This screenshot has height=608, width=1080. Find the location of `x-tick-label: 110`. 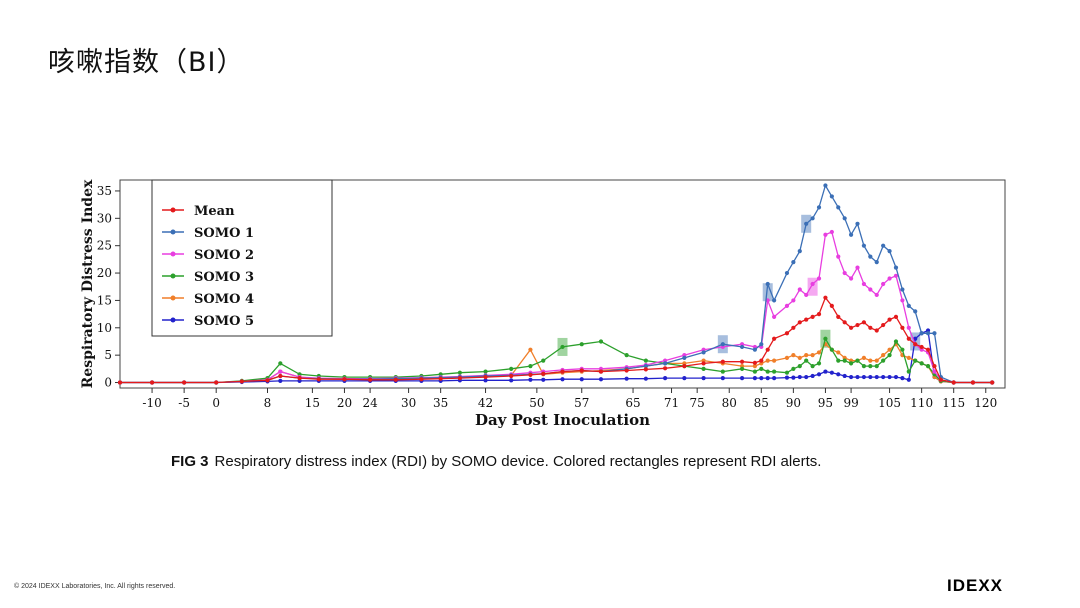

x-tick-label: 110 is located at coordinates (921, 403).